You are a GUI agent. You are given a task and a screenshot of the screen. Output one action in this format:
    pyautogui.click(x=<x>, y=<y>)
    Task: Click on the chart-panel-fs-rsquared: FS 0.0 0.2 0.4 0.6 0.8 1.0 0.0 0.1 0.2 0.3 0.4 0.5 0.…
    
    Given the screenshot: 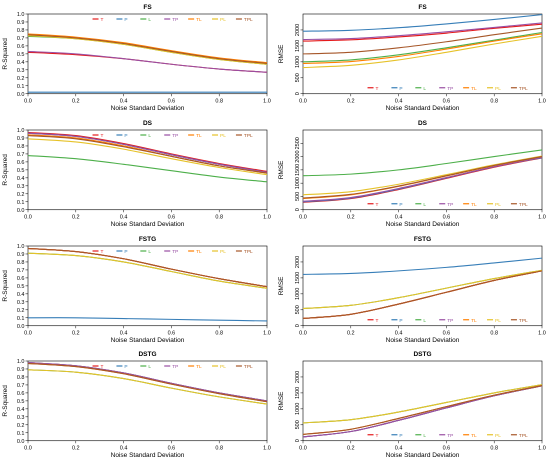 What is the action you would take?
    pyautogui.click(x=136, y=58)
    